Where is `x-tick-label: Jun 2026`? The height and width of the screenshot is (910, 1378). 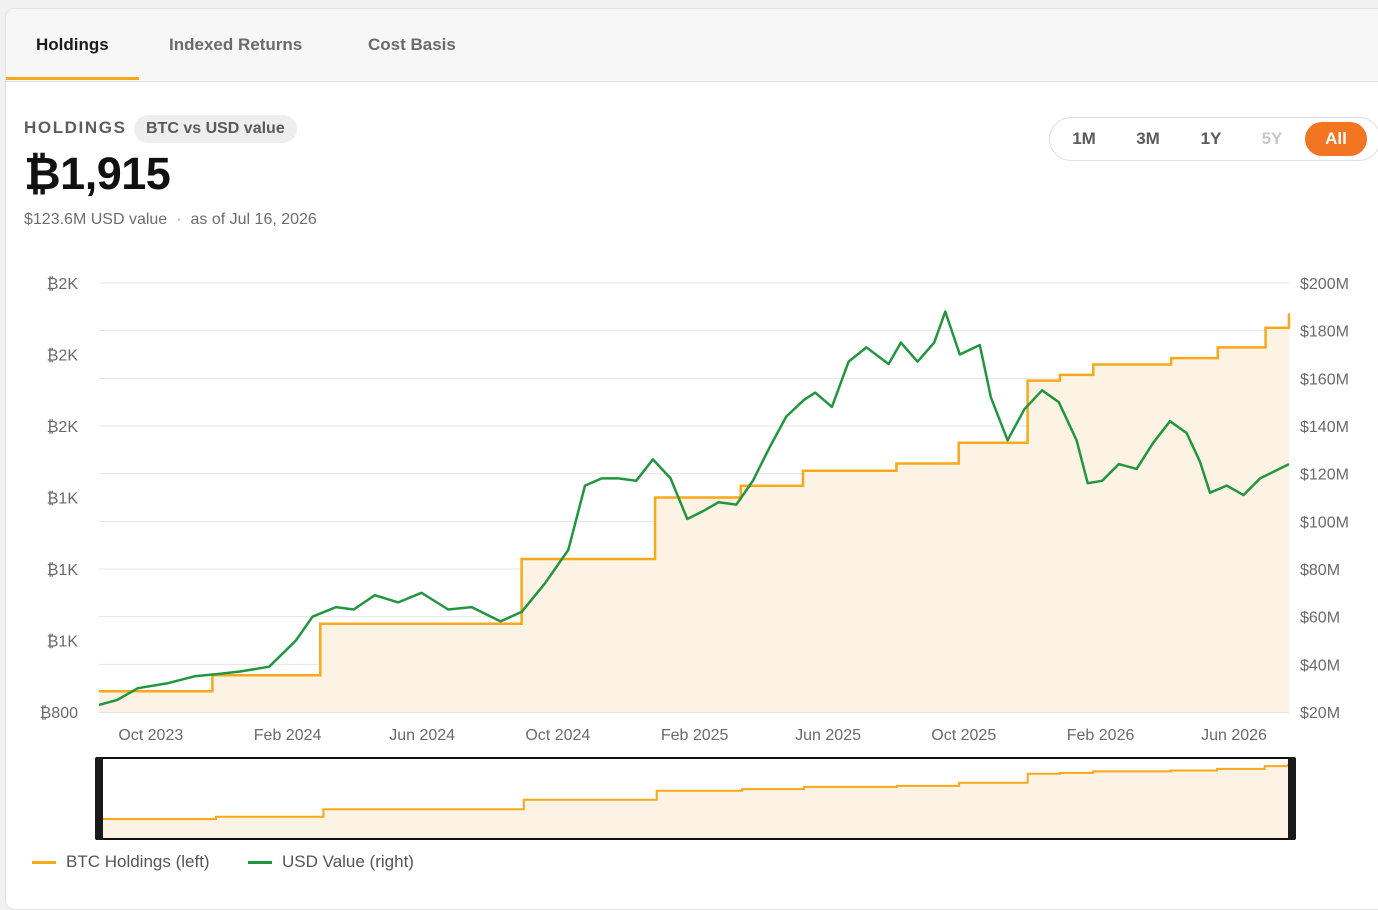
x-tick-label: Jun 2026 is located at coordinates (1234, 735).